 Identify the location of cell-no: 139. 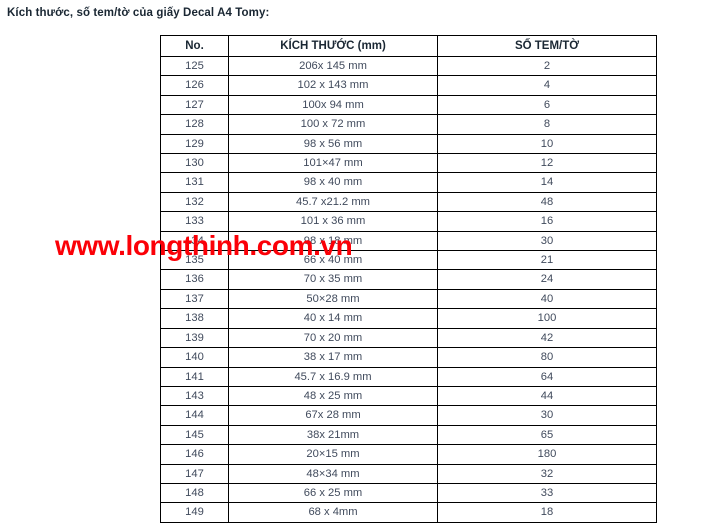
(194, 338).